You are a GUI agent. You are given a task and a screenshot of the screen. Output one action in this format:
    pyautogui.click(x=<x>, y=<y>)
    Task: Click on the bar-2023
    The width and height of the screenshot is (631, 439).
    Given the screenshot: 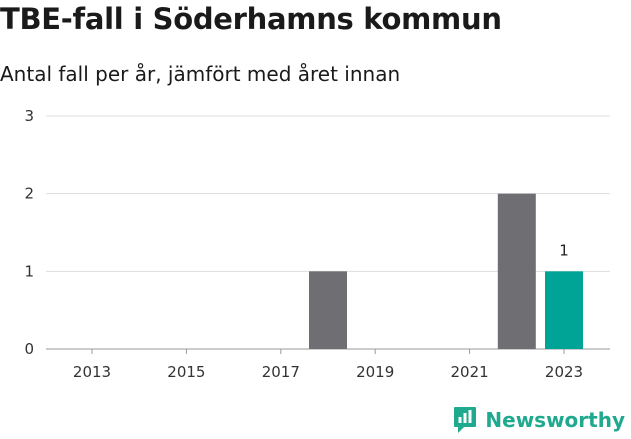 What is the action you would take?
    pyautogui.click(x=564, y=310)
    